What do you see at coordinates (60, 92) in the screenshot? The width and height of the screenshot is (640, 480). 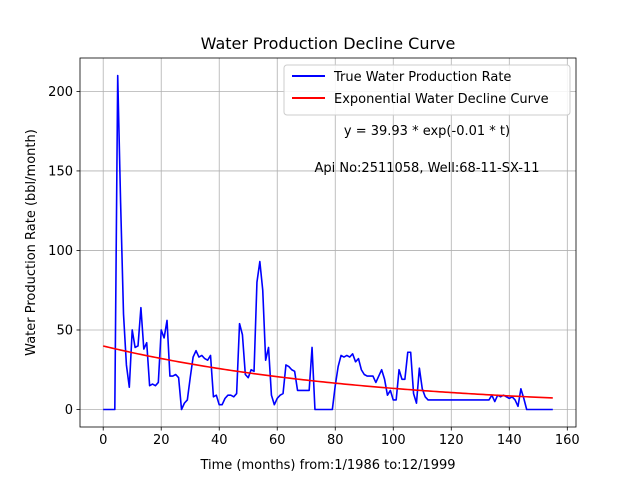 I see `y-tick-label: 200` at bounding box center [60, 92].